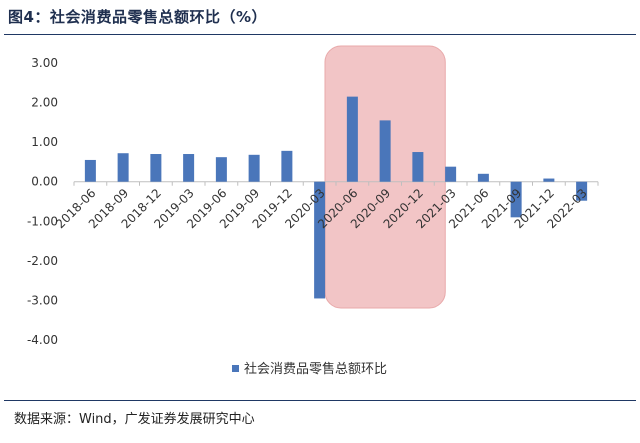 This screenshot has width=640, height=443. Describe the element at coordinates (320, 34) in the screenshot. I see `title-rule` at that location.